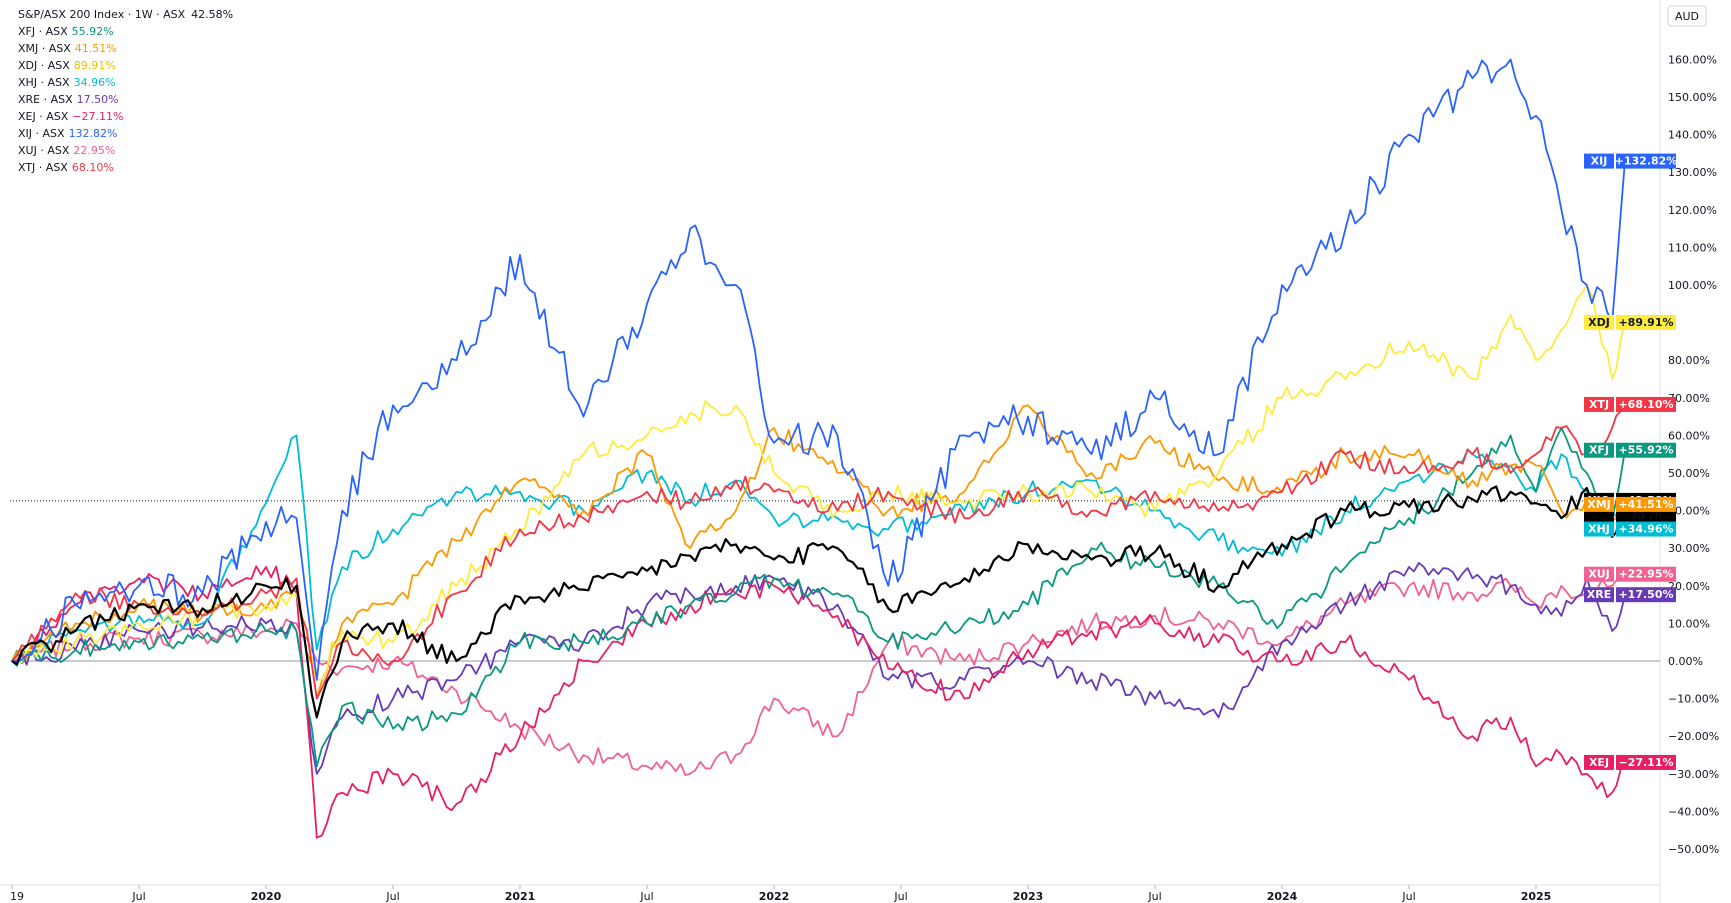  I want to click on axis-tag-xmj: XMJ +41.51%, so click(1630, 504).